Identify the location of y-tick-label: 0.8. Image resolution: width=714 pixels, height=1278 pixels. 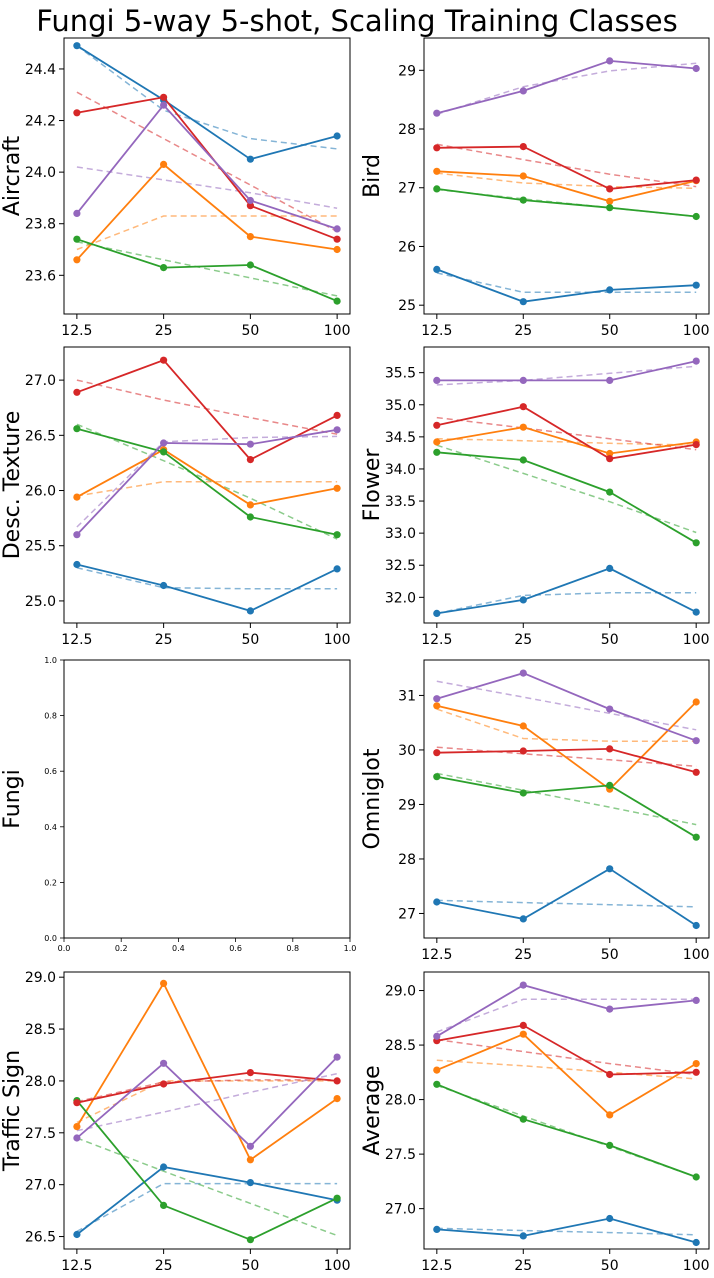
(50, 716).